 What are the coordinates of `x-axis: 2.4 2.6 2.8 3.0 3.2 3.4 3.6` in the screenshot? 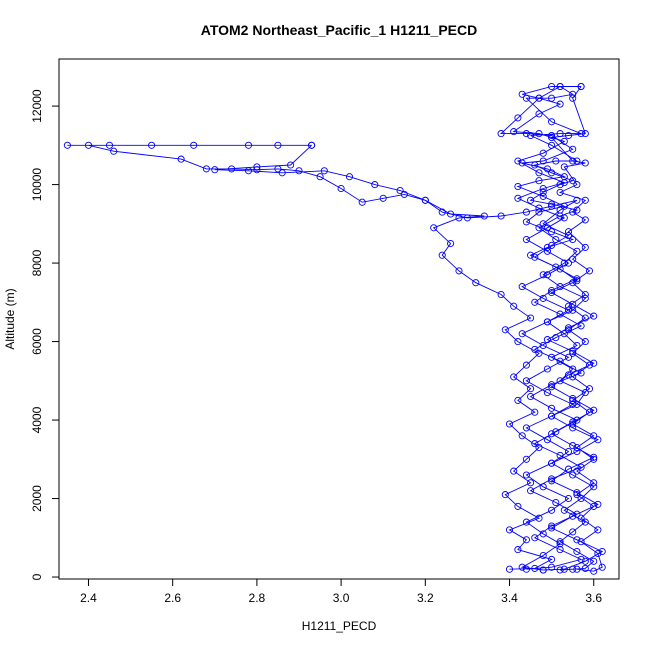 It's located at (341, 591).